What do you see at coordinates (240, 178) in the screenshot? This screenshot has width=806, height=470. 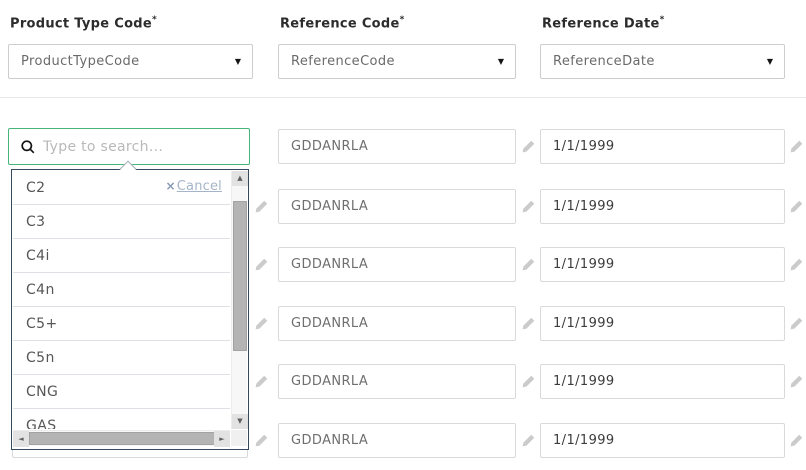 I see `scroll-up-icon: ▲` at bounding box center [240, 178].